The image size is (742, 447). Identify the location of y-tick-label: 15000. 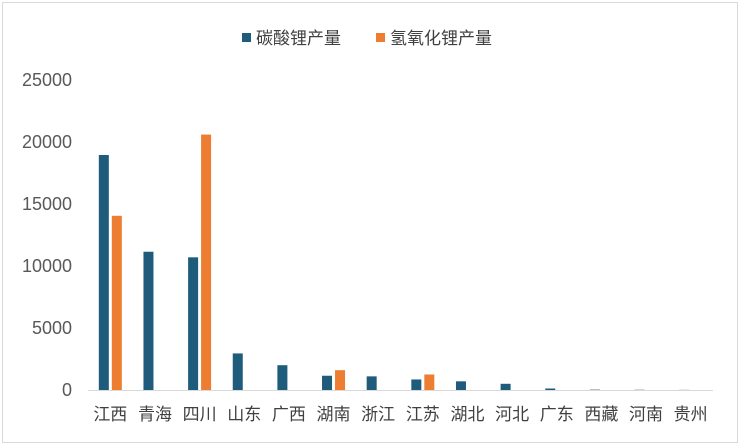
(47, 204).